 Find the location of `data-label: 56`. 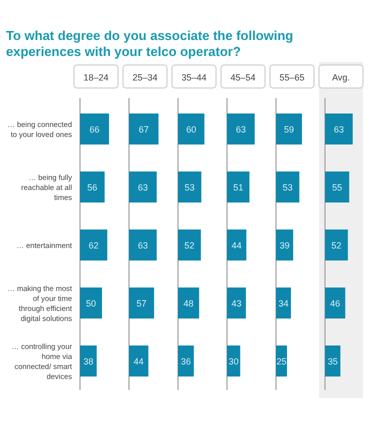

data-label: 56 is located at coordinates (92, 187).